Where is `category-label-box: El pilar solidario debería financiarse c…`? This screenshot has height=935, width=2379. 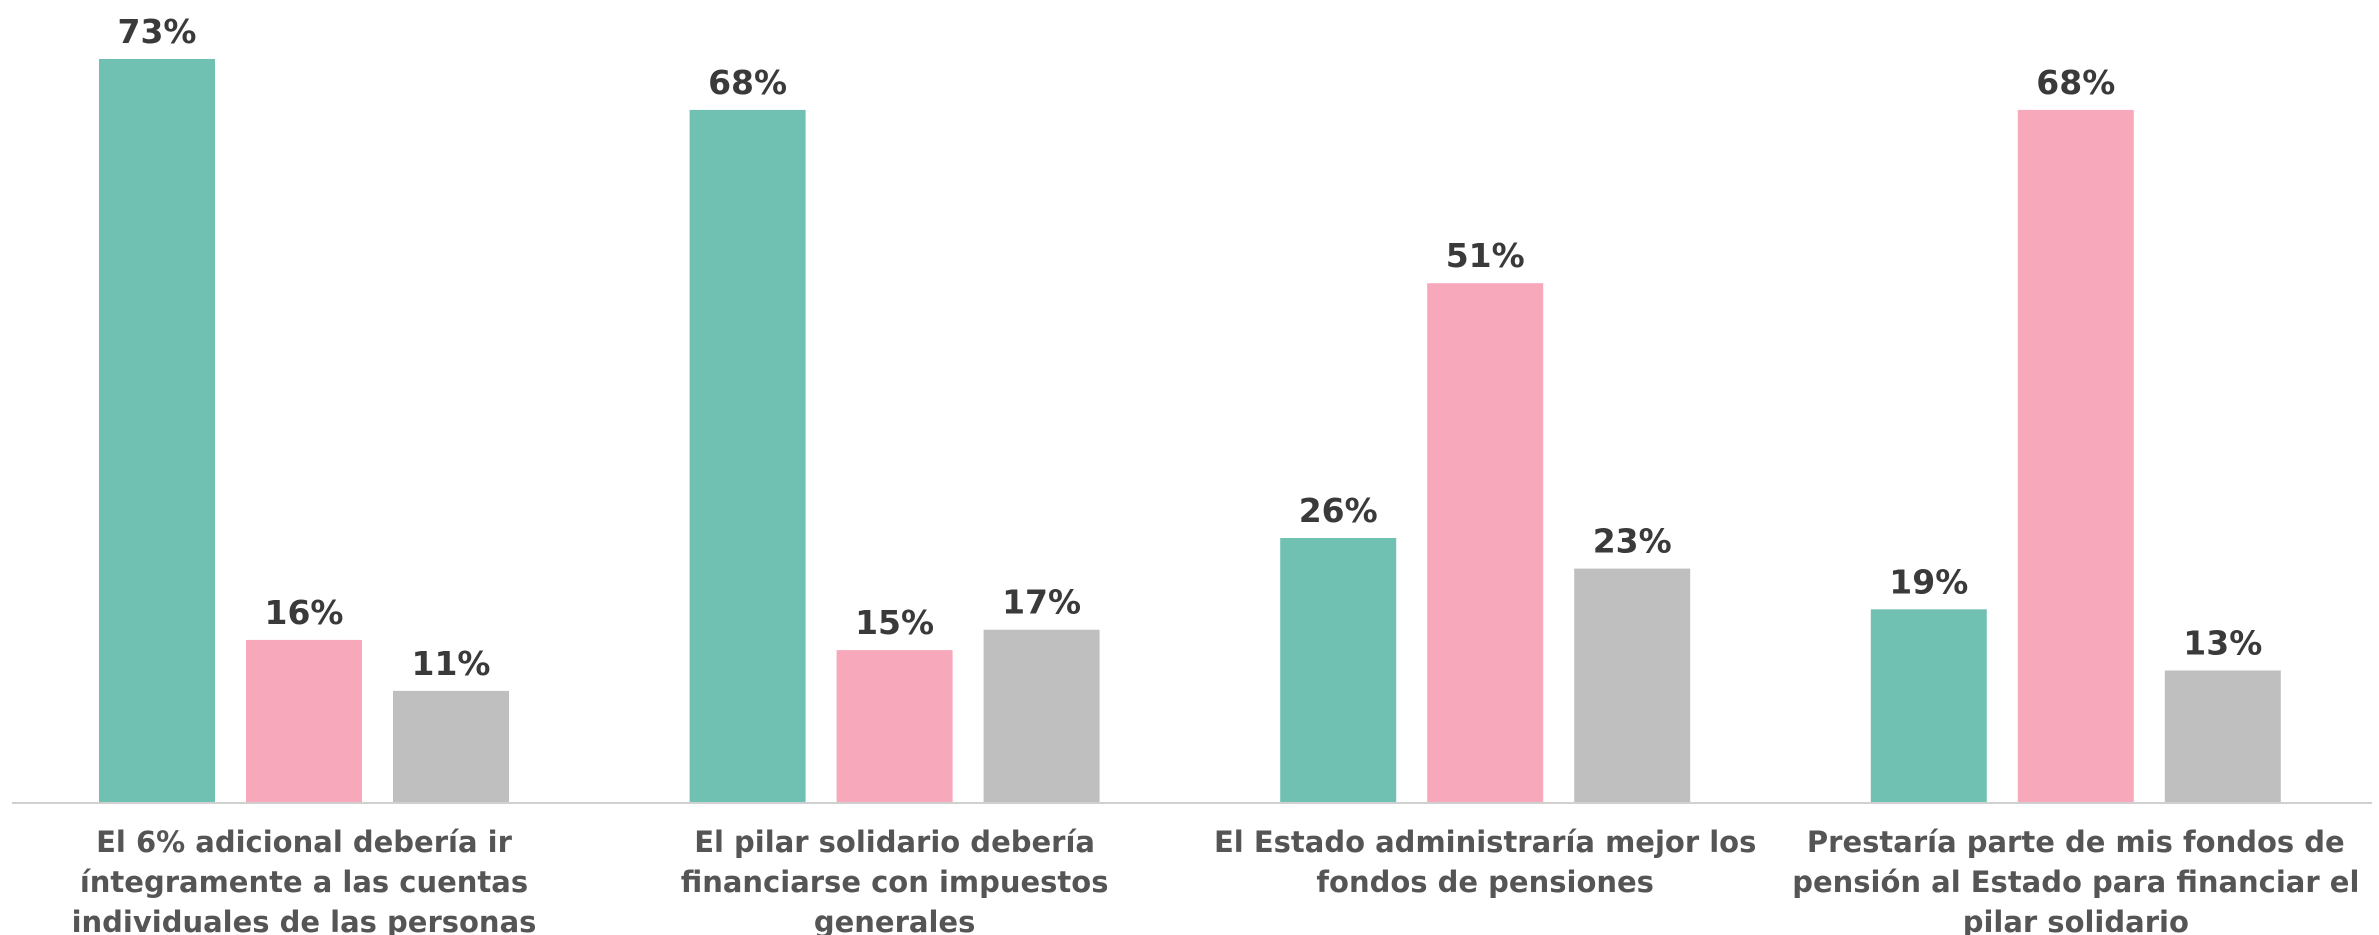 category-label-box: El pilar solidario debería financiarse c… is located at coordinates (894, 880).